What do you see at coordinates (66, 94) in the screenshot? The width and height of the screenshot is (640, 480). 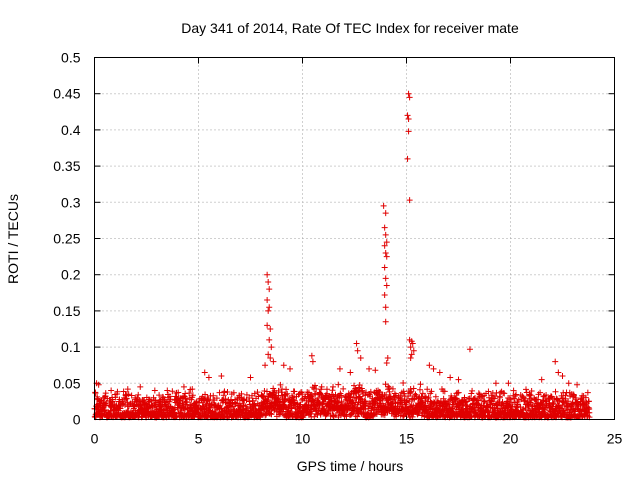 I see `y-tick-label: 0.45` at bounding box center [66, 94].